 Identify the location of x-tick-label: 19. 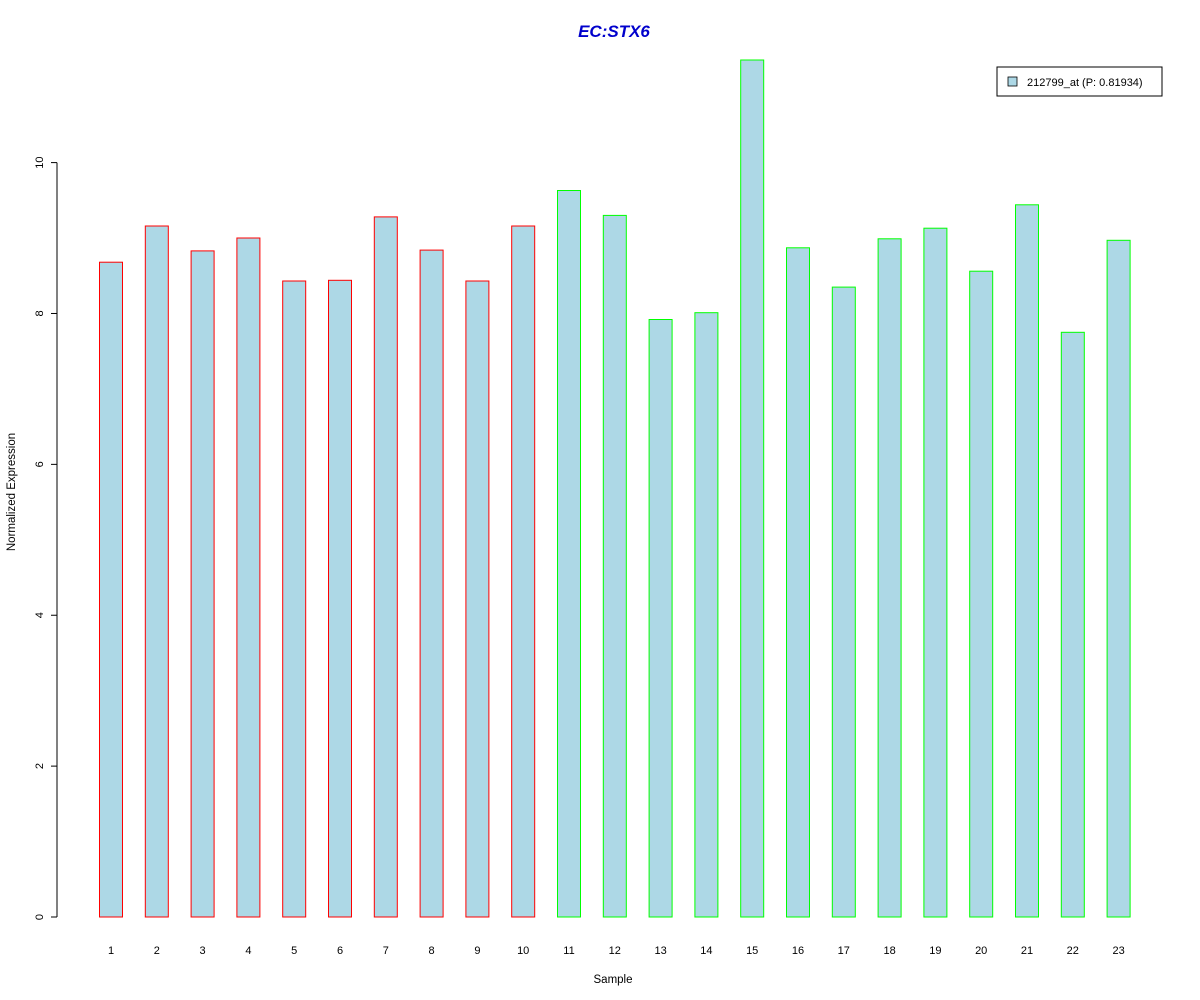
(935, 951).